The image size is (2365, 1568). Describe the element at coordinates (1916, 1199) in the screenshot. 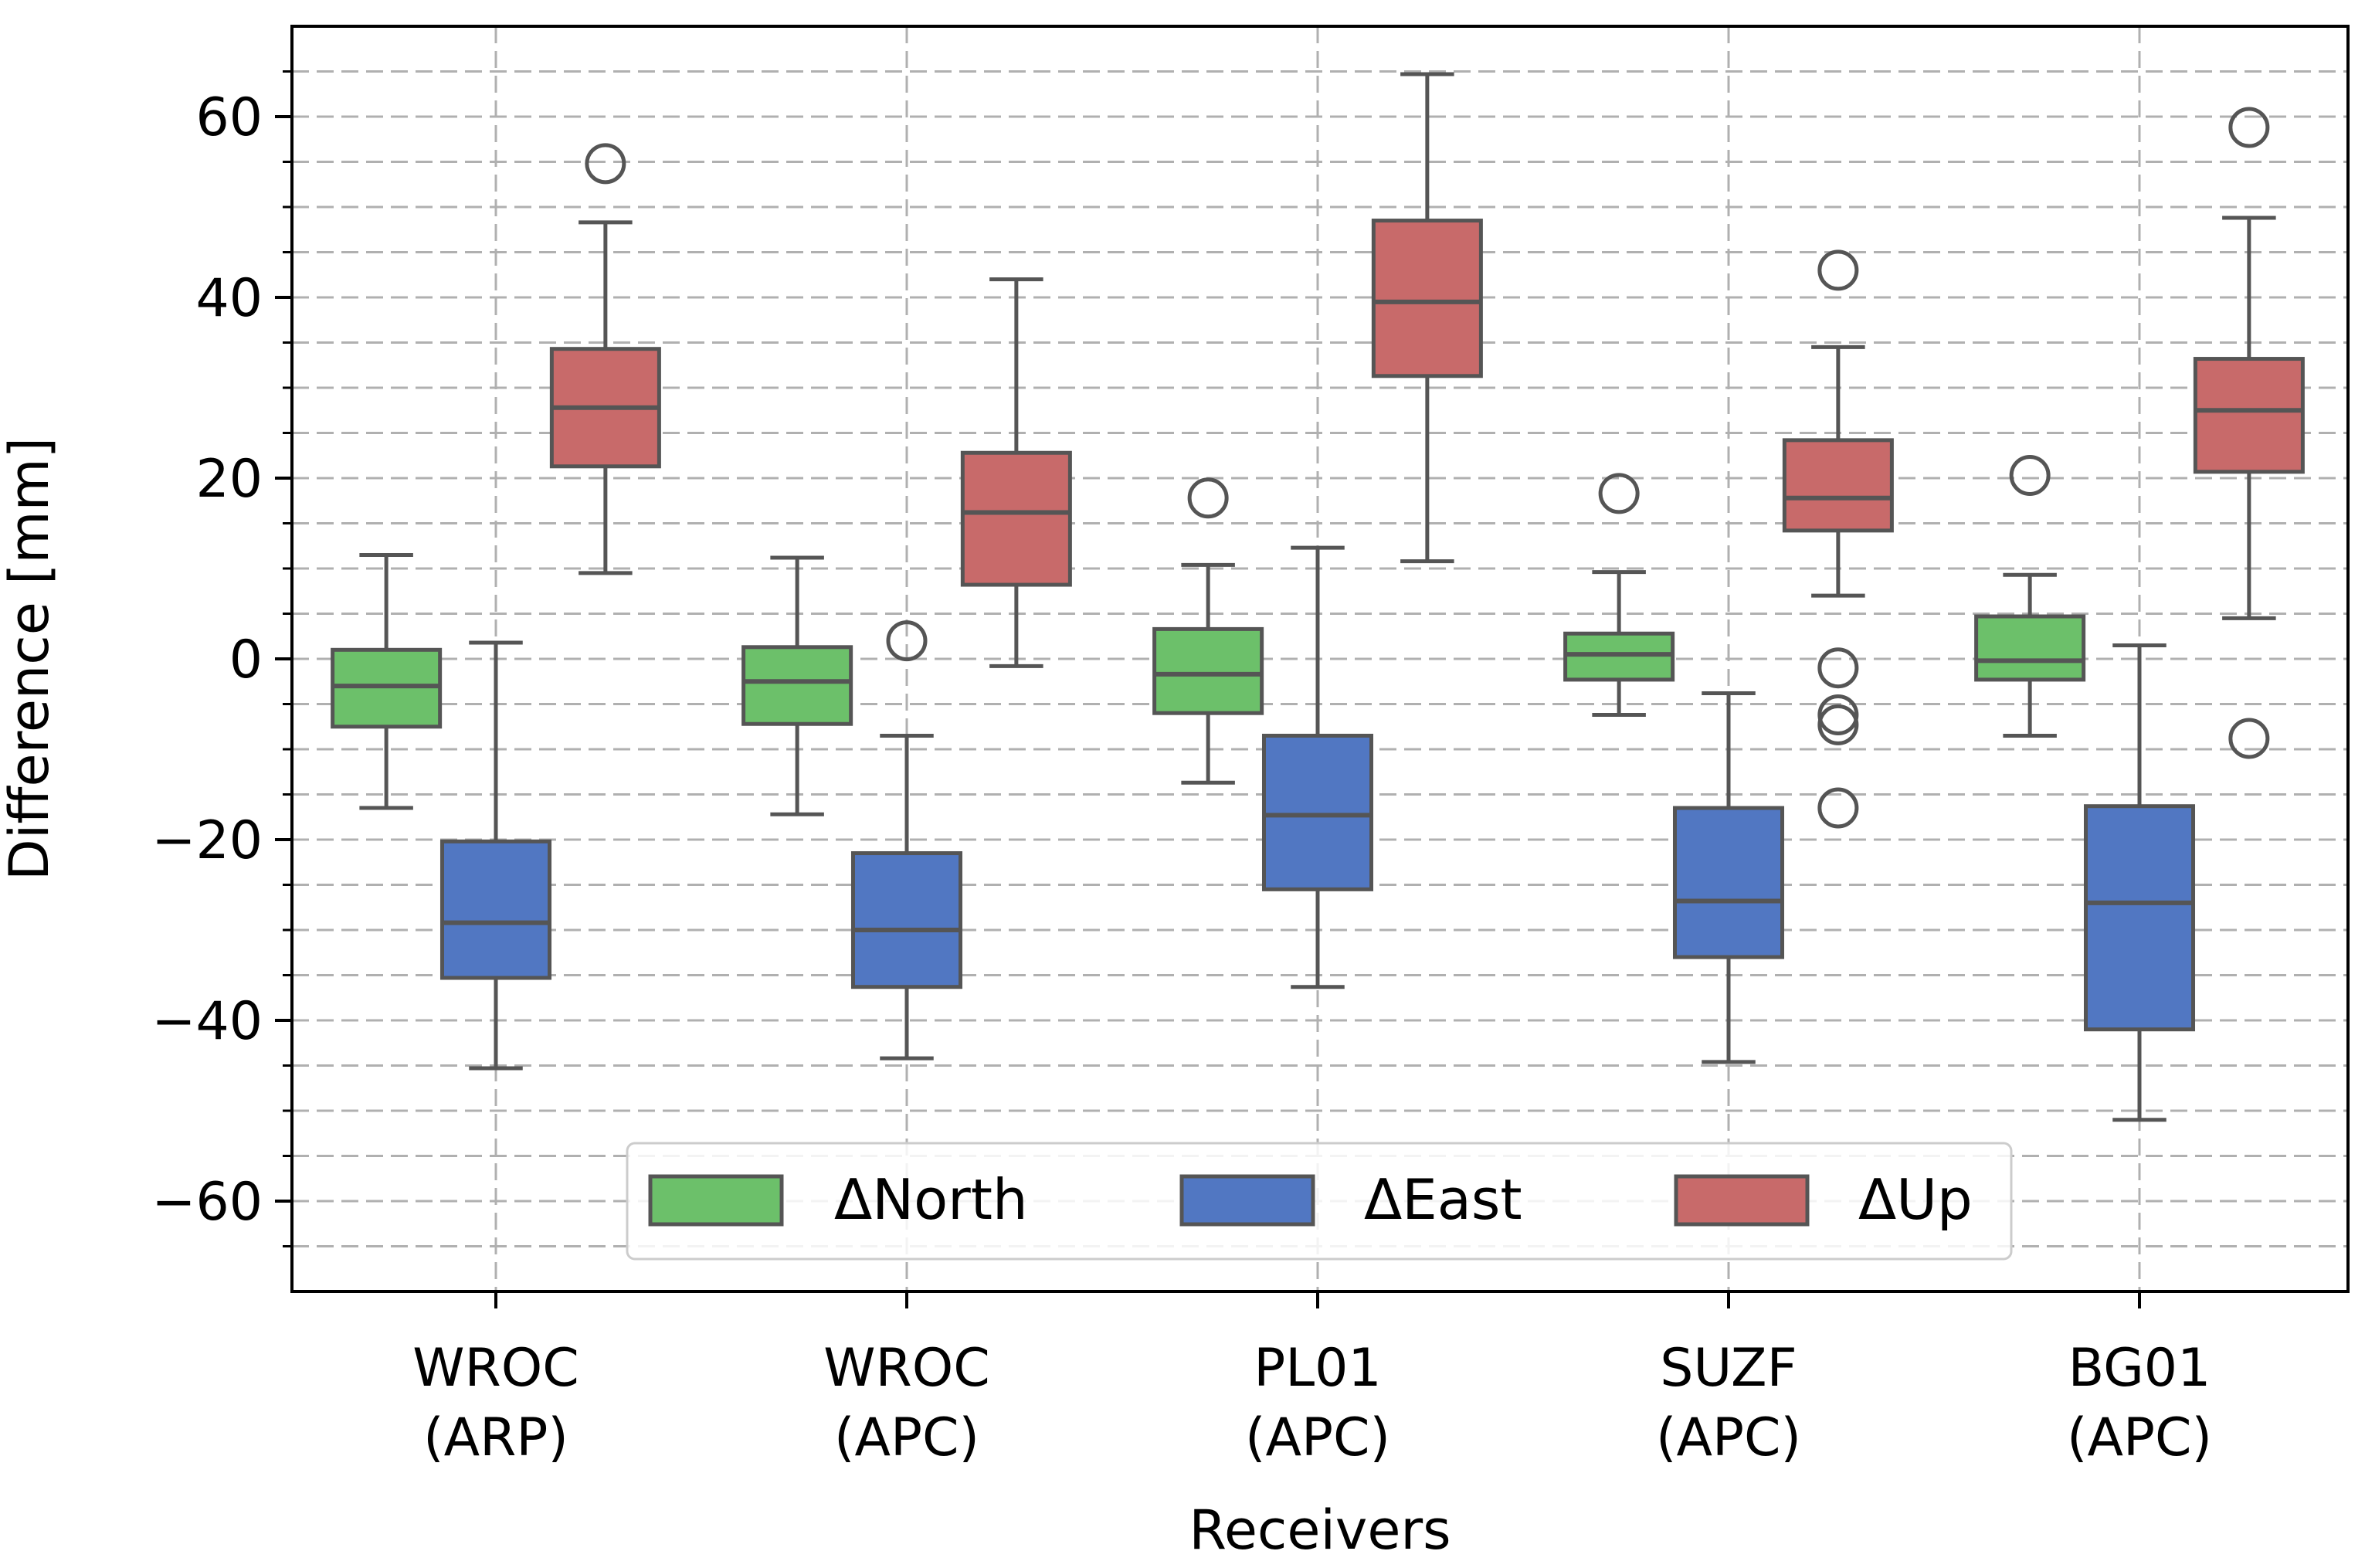

I see `legend-label-up: ΔUp` at that location.